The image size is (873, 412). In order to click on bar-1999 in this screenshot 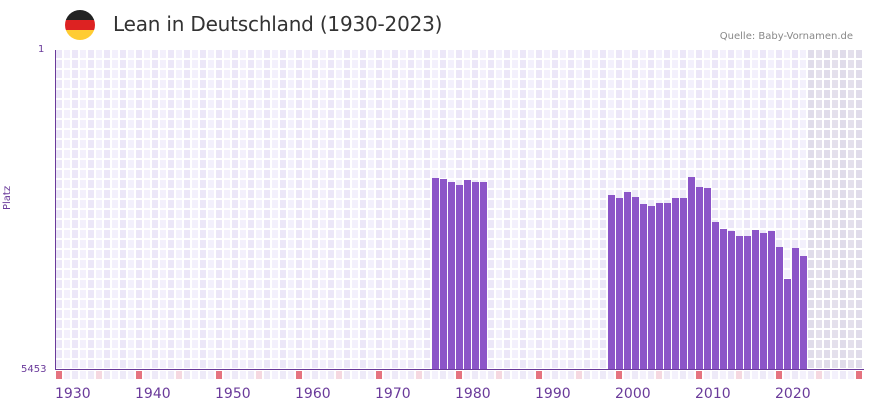, I will do `click(611, 282)`.